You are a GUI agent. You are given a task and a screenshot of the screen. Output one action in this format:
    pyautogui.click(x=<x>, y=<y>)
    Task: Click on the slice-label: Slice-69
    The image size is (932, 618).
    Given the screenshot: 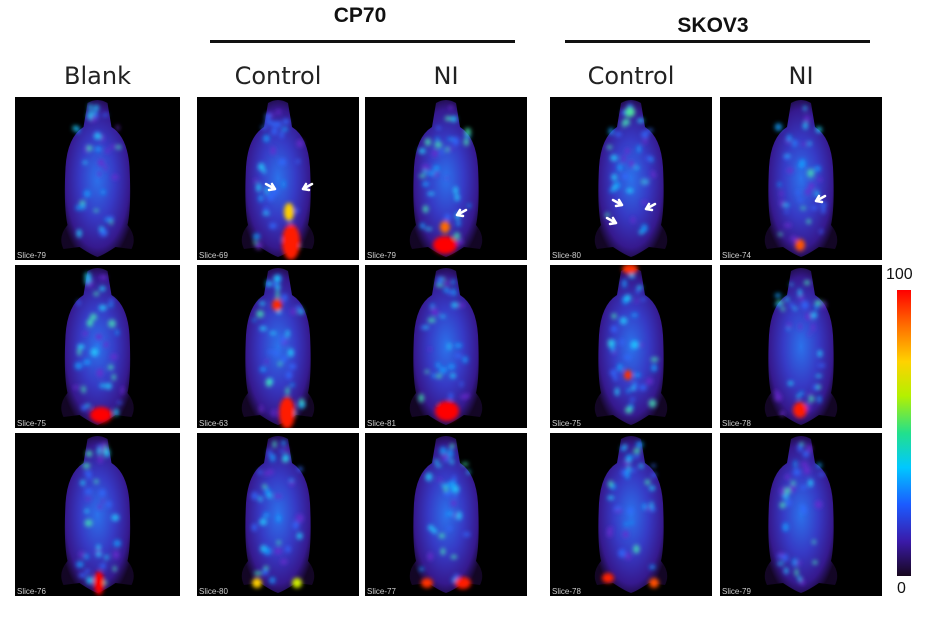 What is the action you would take?
    pyautogui.click(x=213, y=255)
    